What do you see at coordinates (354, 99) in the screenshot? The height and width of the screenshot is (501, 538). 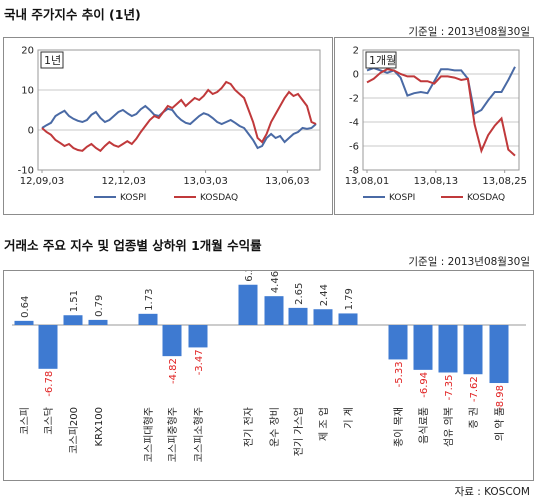 I see `y-tick-label: -2` at bounding box center [354, 99].